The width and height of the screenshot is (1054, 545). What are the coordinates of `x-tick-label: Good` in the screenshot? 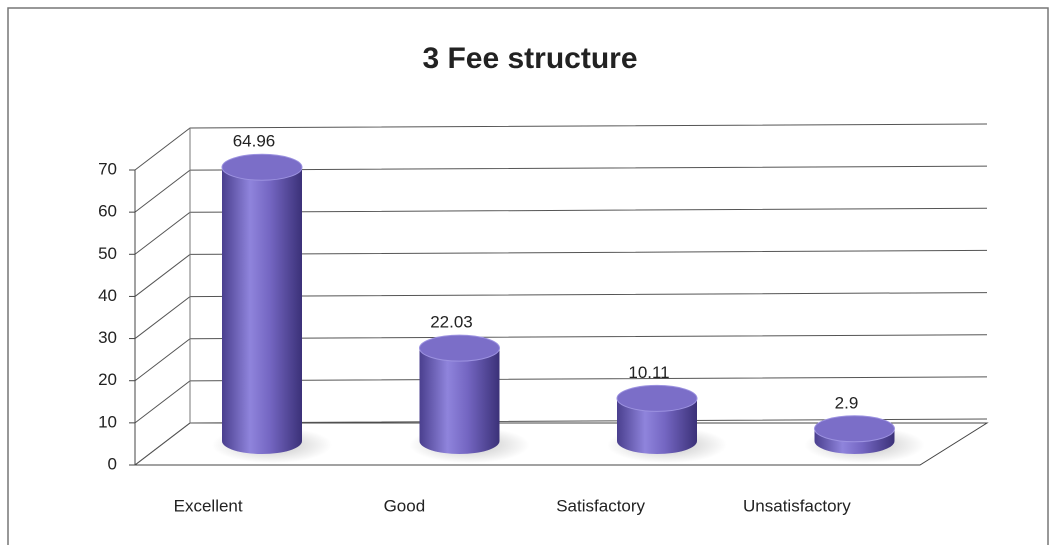 It's located at (405, 505).